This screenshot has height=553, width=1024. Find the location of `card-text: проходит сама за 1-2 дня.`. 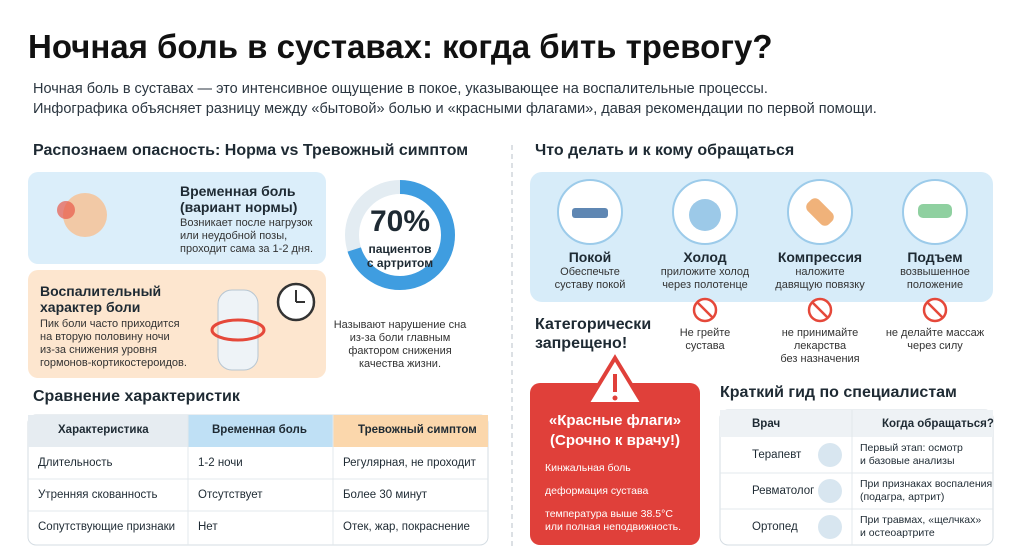

card-text: проходит сама за 1-2 дня. is located at coordinates (247, 249).